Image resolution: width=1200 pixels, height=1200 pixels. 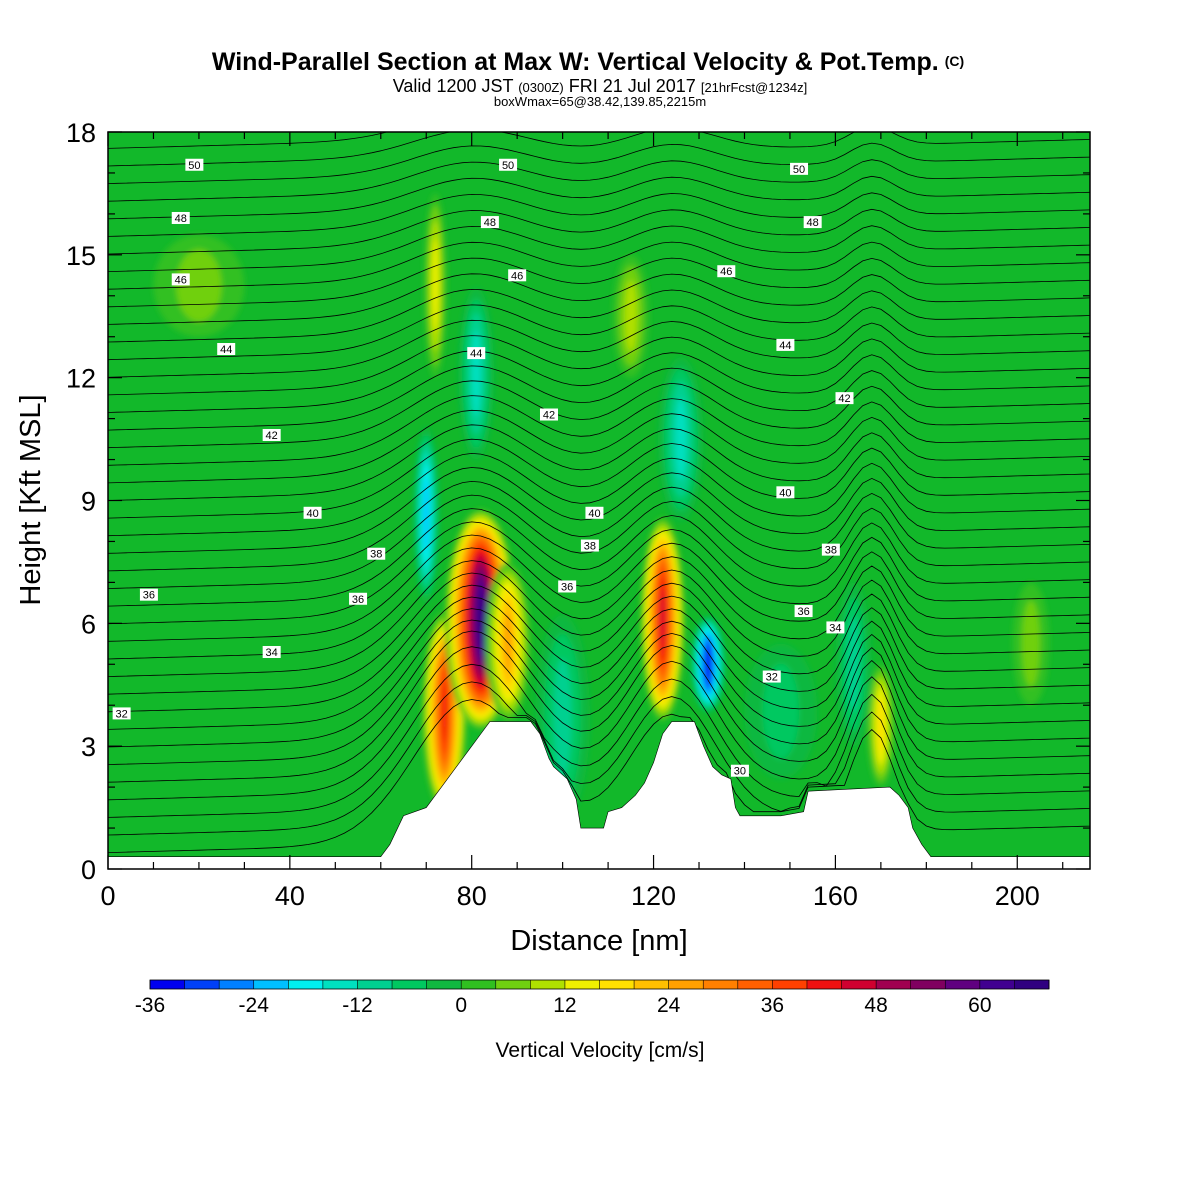 What do you see at coordinates (772, 1005) in the screenshot?
I see `colorbar-tick-label: 36` at bounding box center [772, 1005].